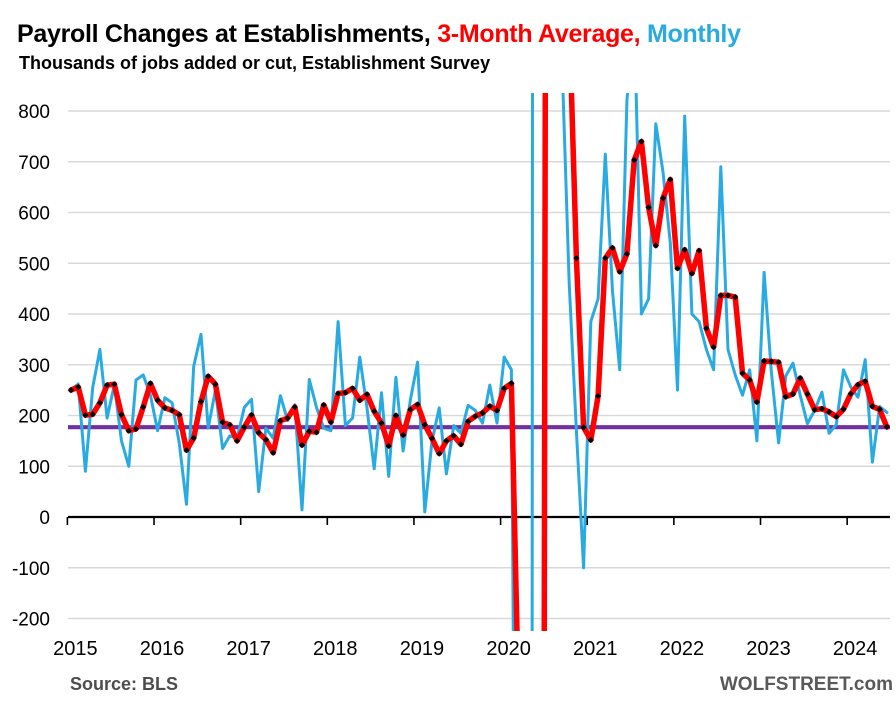 The height and width of the screenshot is (714, 896). Describe the element at coordinates (34, 417) in the screenshot. I see `y-tick-label: 200` at that location.